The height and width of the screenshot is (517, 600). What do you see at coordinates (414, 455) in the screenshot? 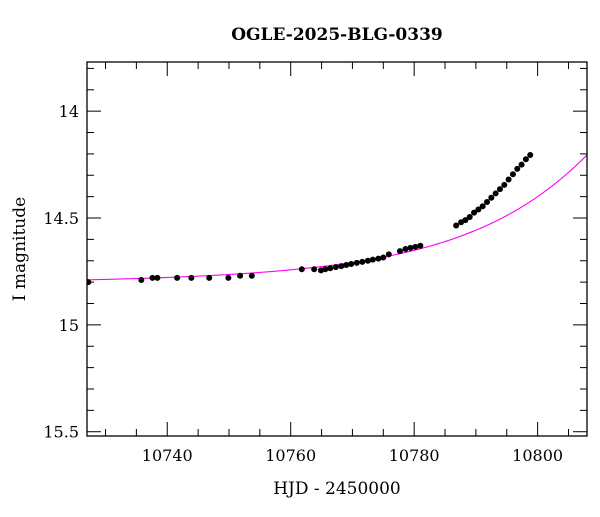
I see `x-tick-label: 10780` at bounding box center [414, 455].